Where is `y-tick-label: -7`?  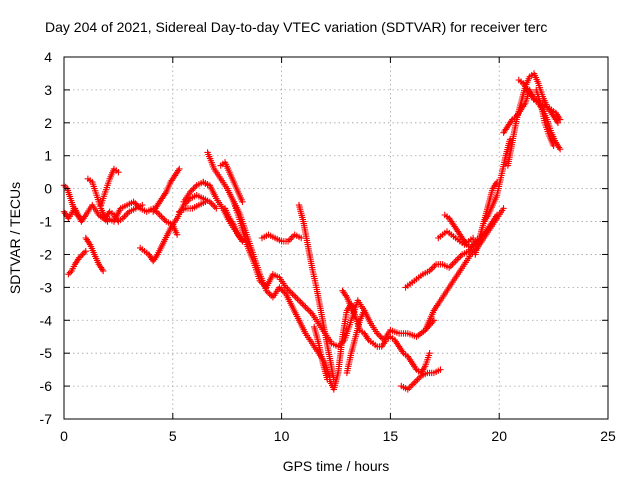 y-tick-label: -7 is located at coordinates (46, 419).